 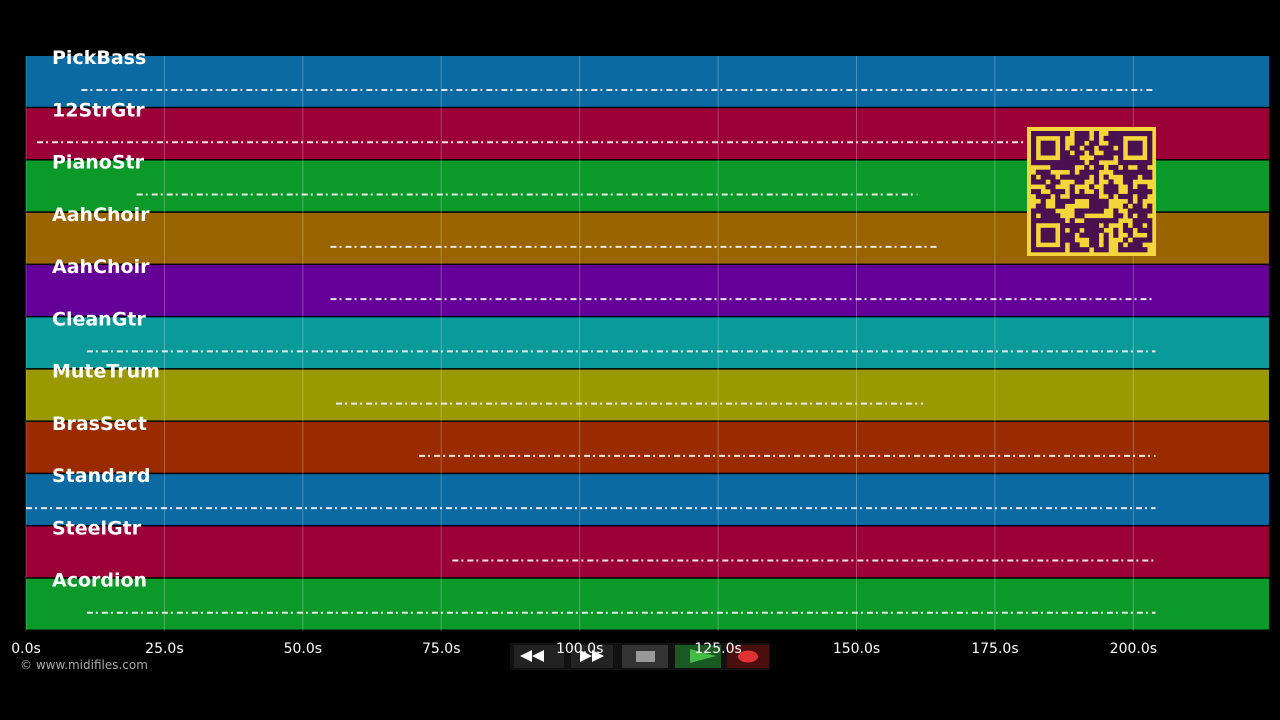 What do you see at coordinates (84, 665) in the screenshot?
I see `credit: © www.midifiles.com` at bounding box center [84, 665].